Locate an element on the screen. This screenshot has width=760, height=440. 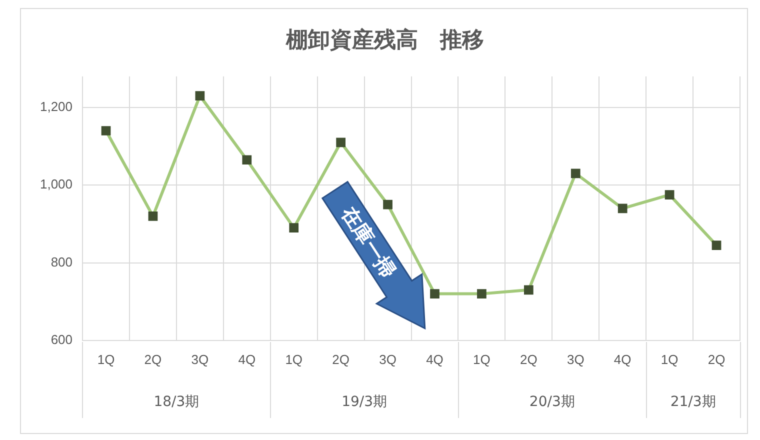
y-tick-label: 1,000 is located at coordinates (56, 184).